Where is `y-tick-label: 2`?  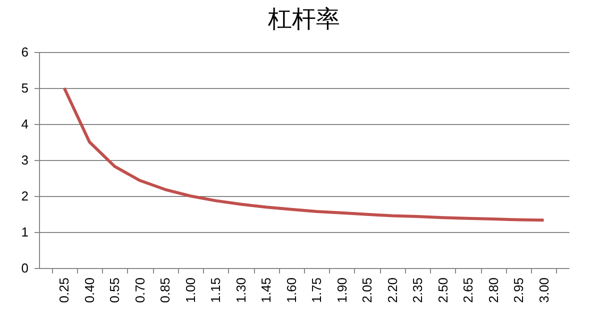
y-tick-label: 2 is located at coordinates (24, 196).